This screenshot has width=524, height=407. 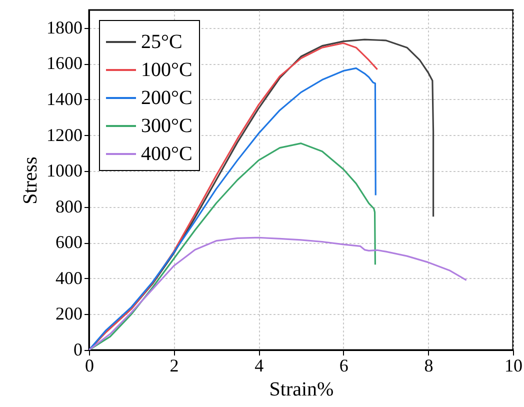 I want to click on x-tick-label: 6, so click(x=343, y=366).